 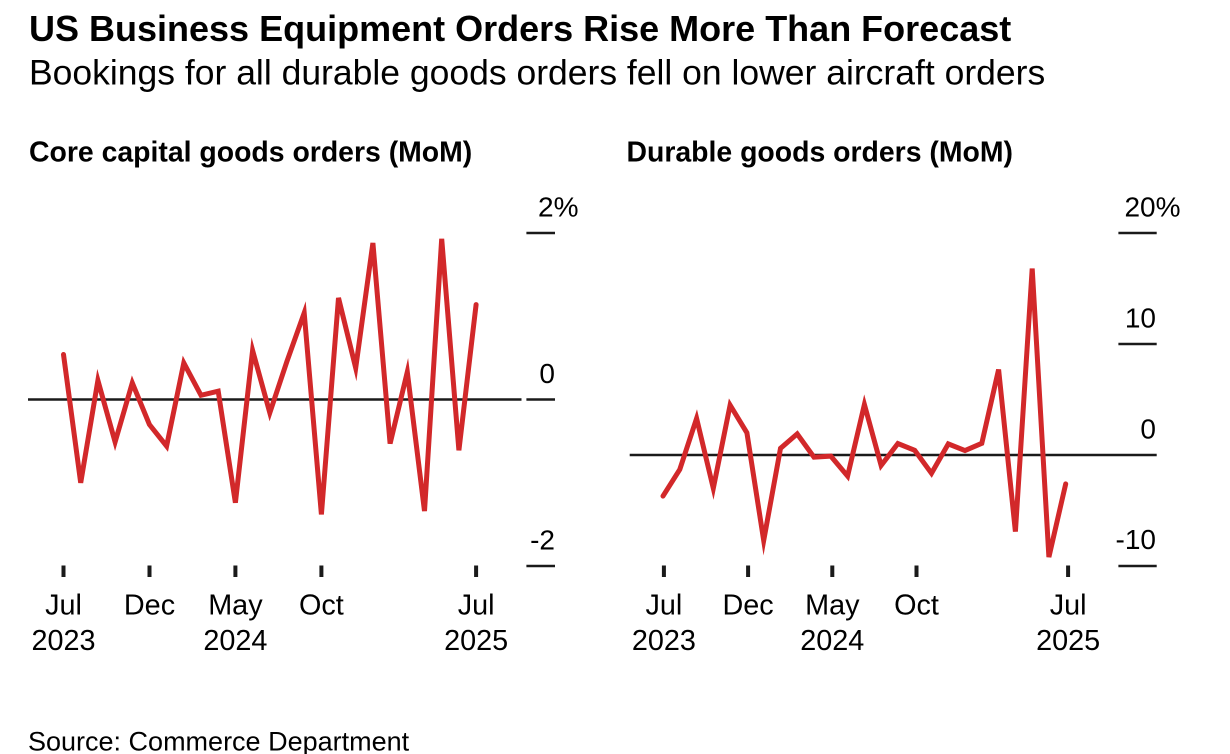 What do you see at coordinates (542, 540) in the screenshot?
I see `svg-text: -2` at bounding box center [542, 540].